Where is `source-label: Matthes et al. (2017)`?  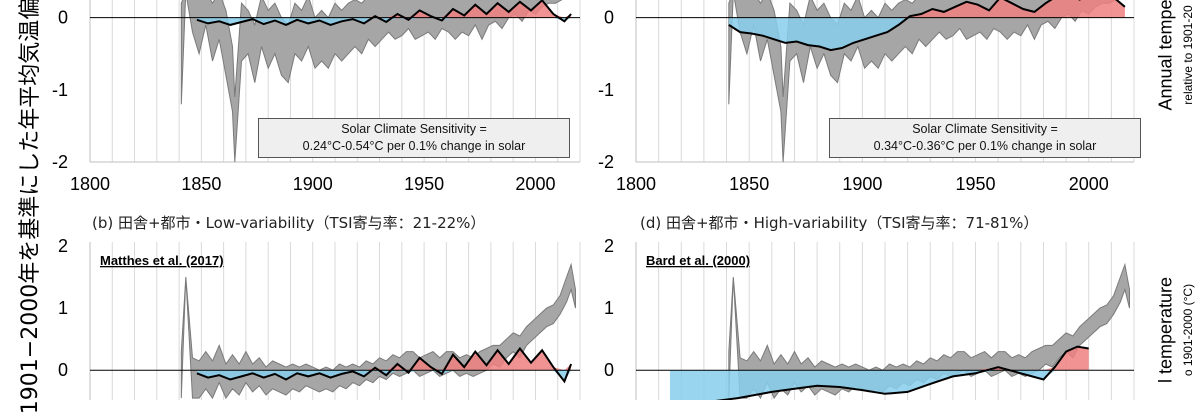 source-label: Matthes et al. (2017) is located at coordinates (162, 260).